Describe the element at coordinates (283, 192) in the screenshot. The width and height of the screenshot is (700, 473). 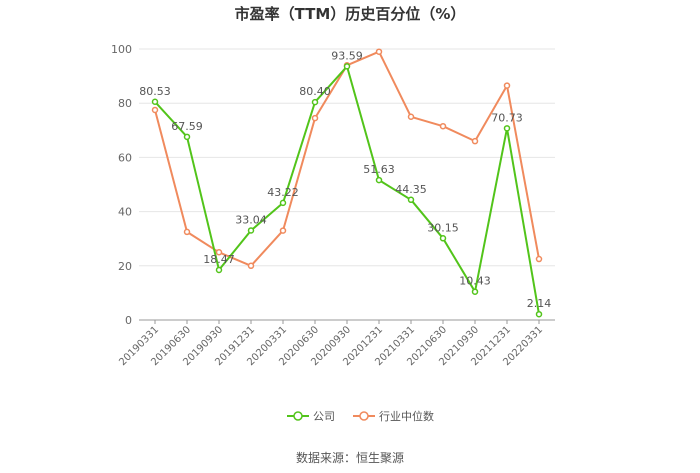
I see `company-data-label: 43.22` at that location.